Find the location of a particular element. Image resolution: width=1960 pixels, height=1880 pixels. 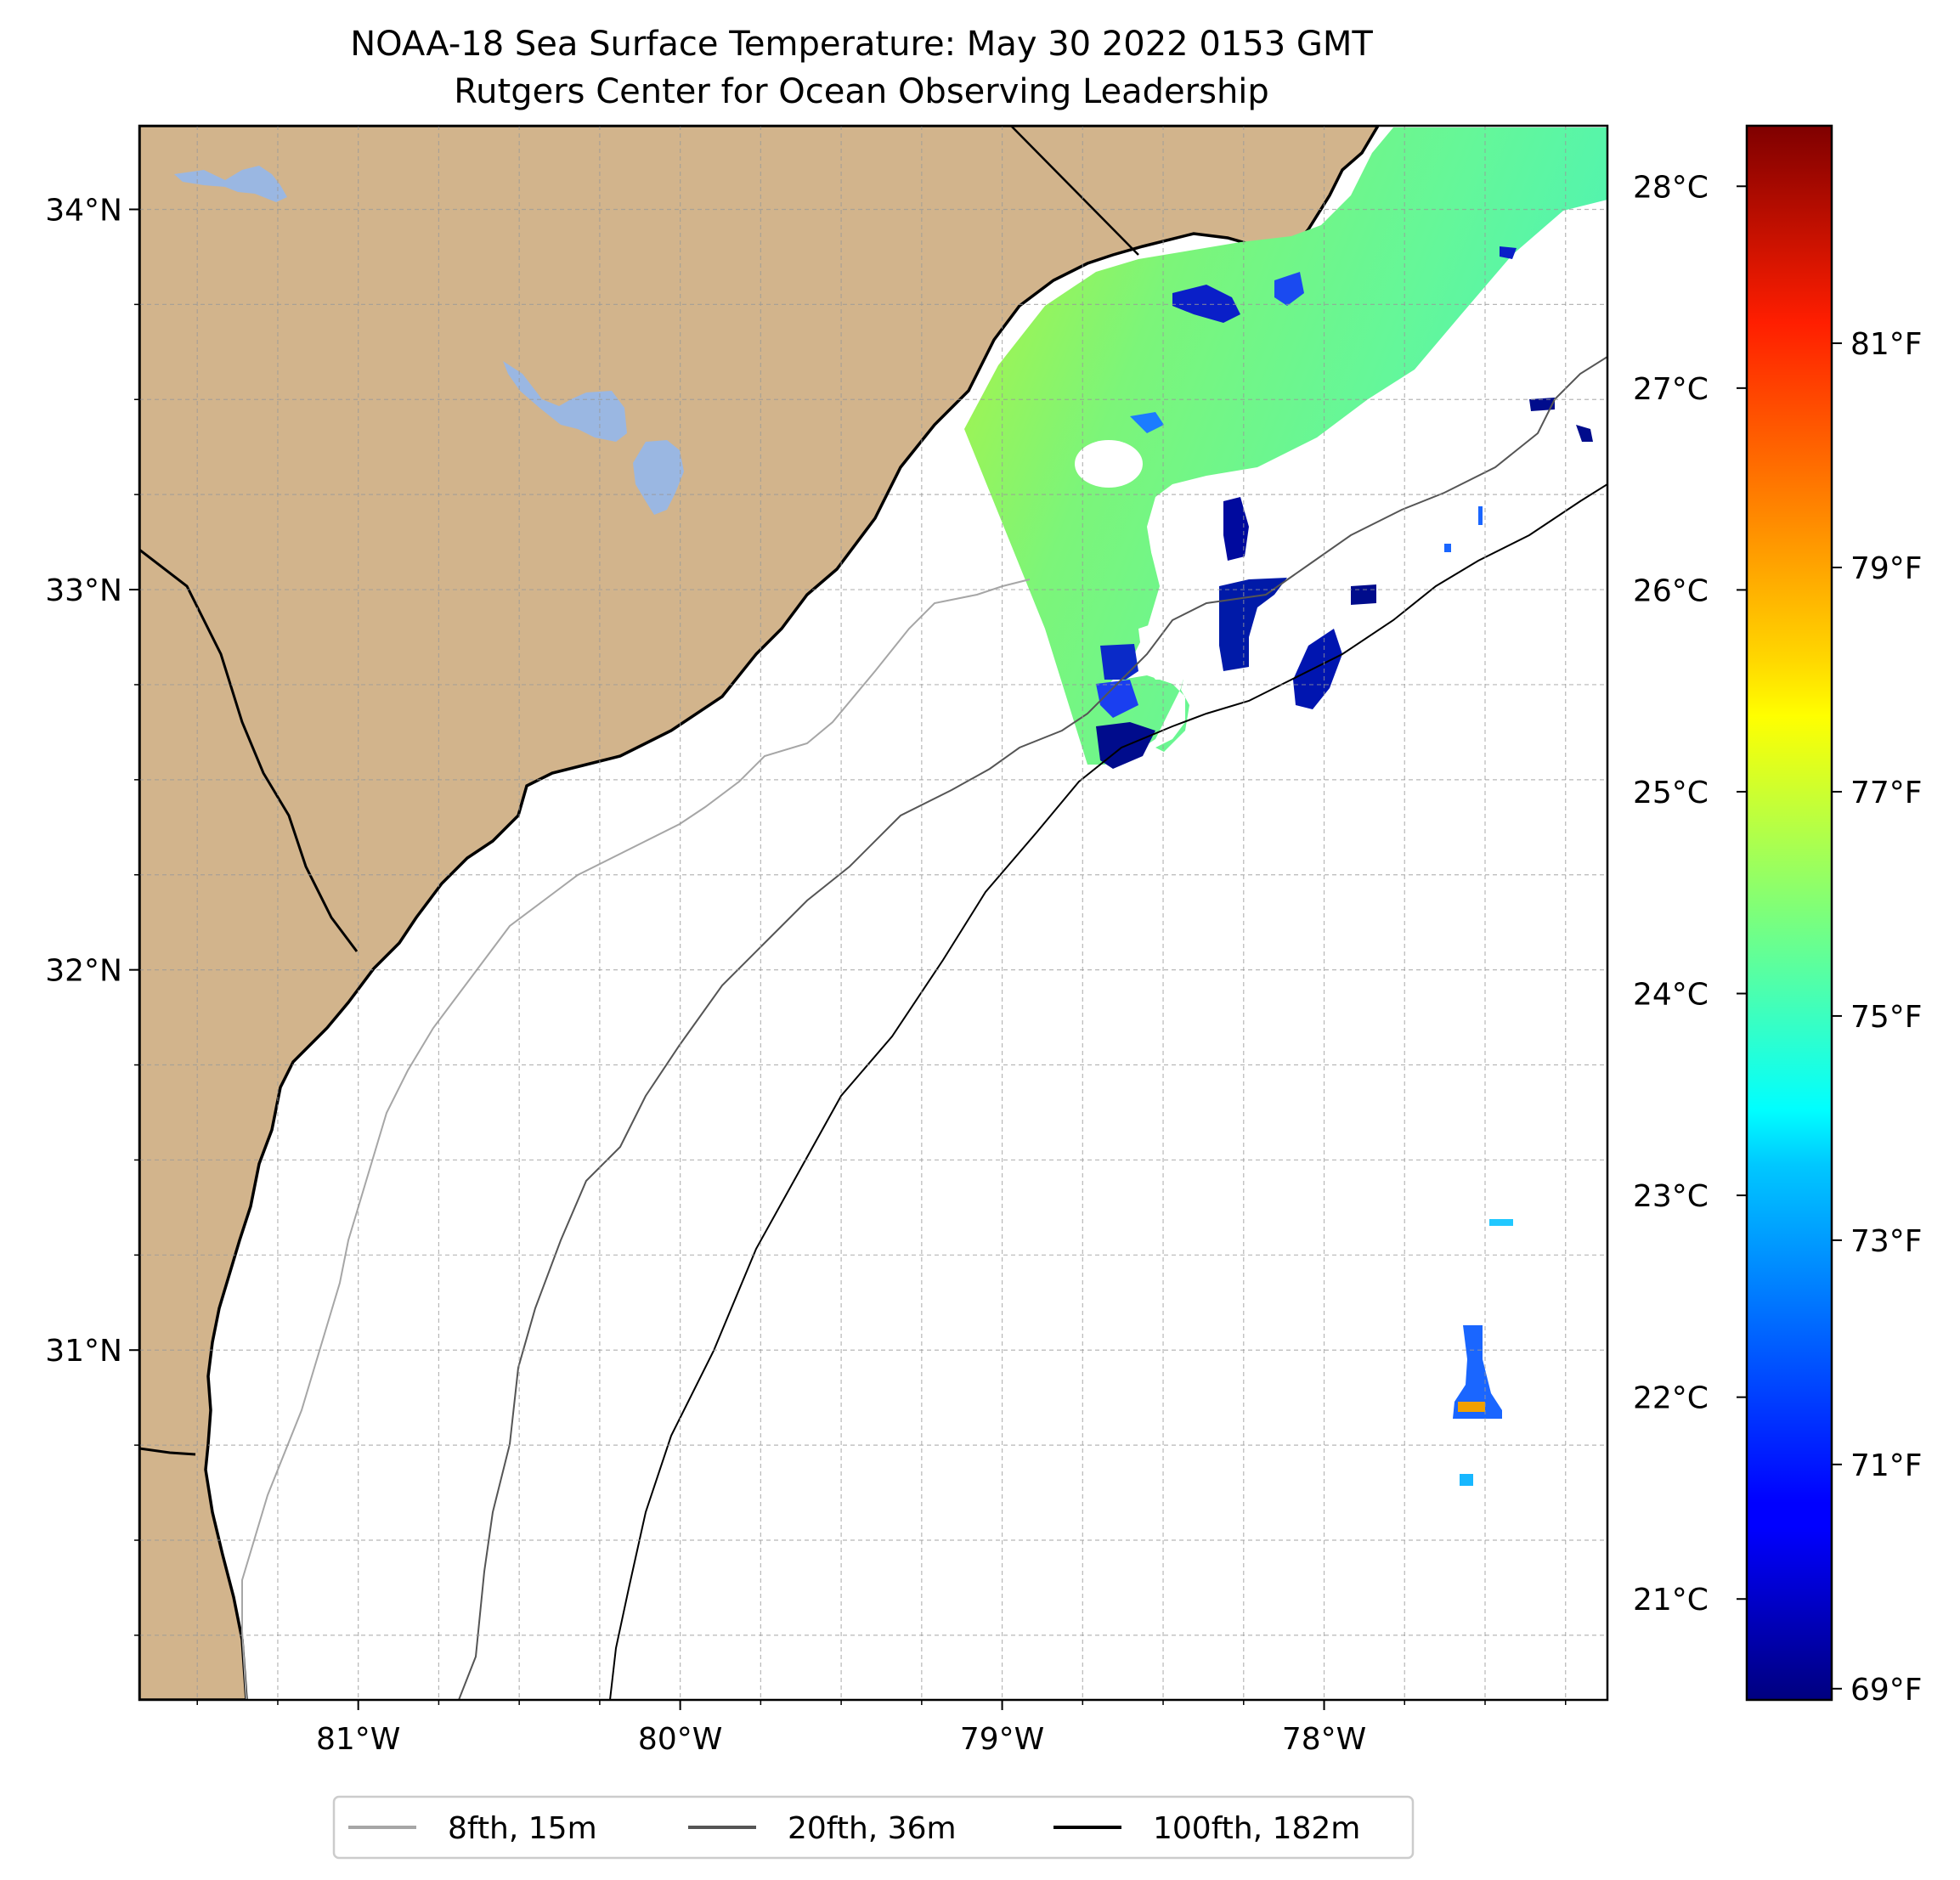

lon-tick-label: 80°W is located at coordinates (680, 1740).